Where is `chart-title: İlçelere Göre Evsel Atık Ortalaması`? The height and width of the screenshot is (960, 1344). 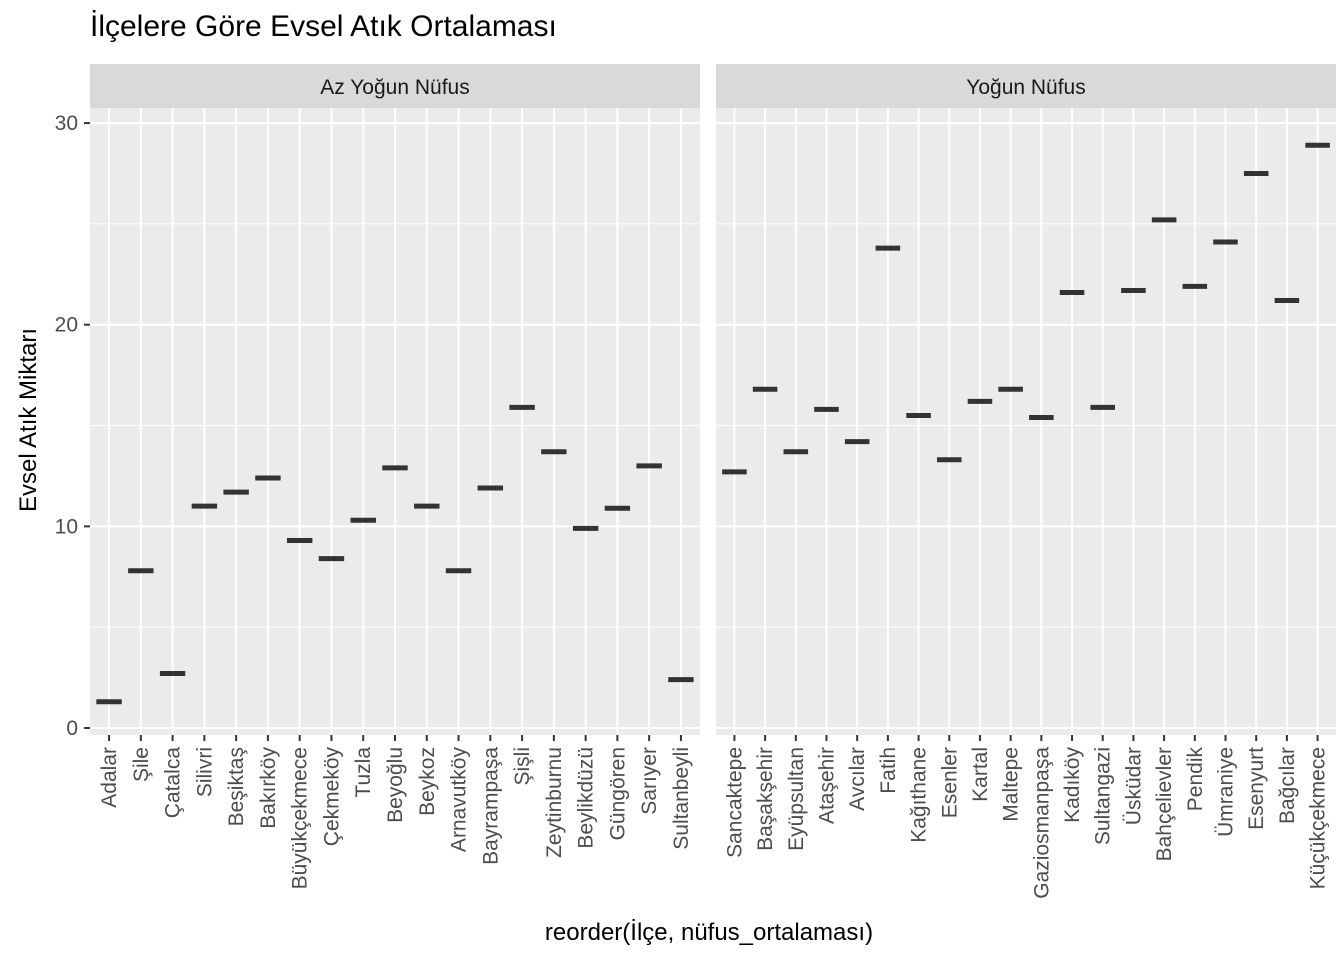
chart-title: İlçelere Göre Evsel Atık Ortalaması is located at coordinates (323, 26).